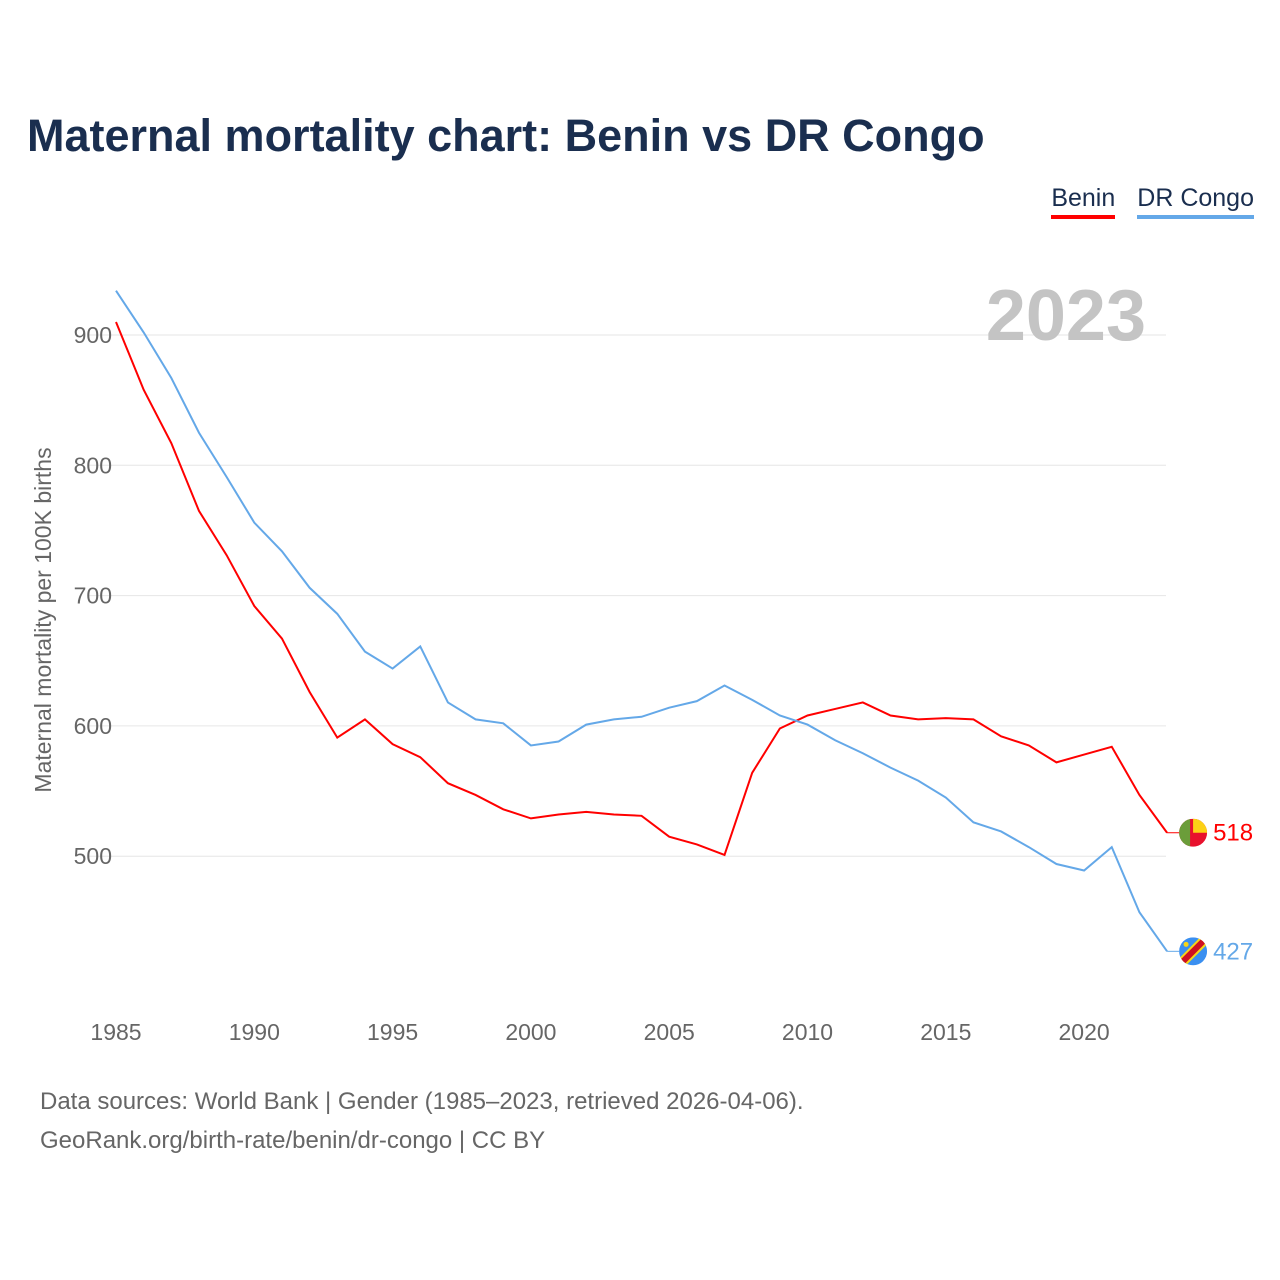  Describe the element at coordinates (1233, 833) in the screenshot. I see `end-value-label: 518` at that location.